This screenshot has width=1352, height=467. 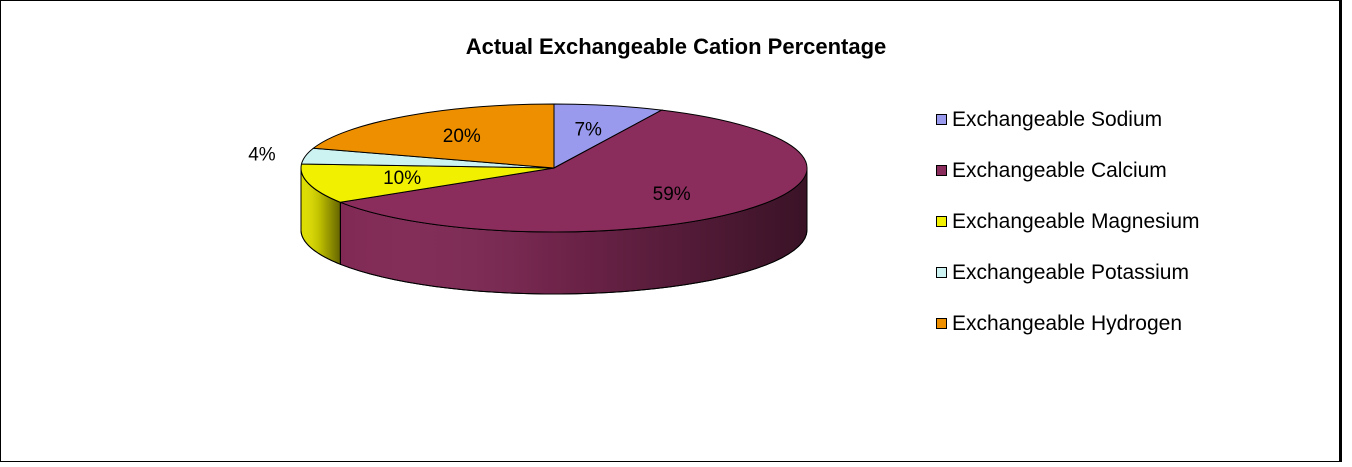 What do you see at coordinates (676, 46) in the screenshot?
I see `chart-title: Actual Exchangeable Cation Percentage` at bounding box center [676, 46].